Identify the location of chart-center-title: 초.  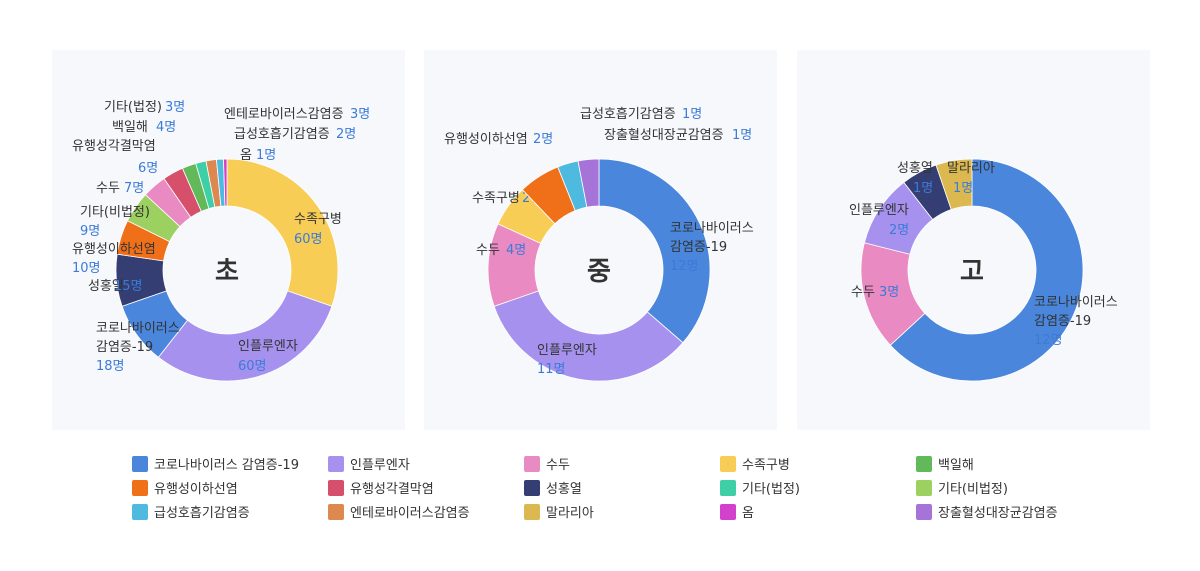
(227, 272).